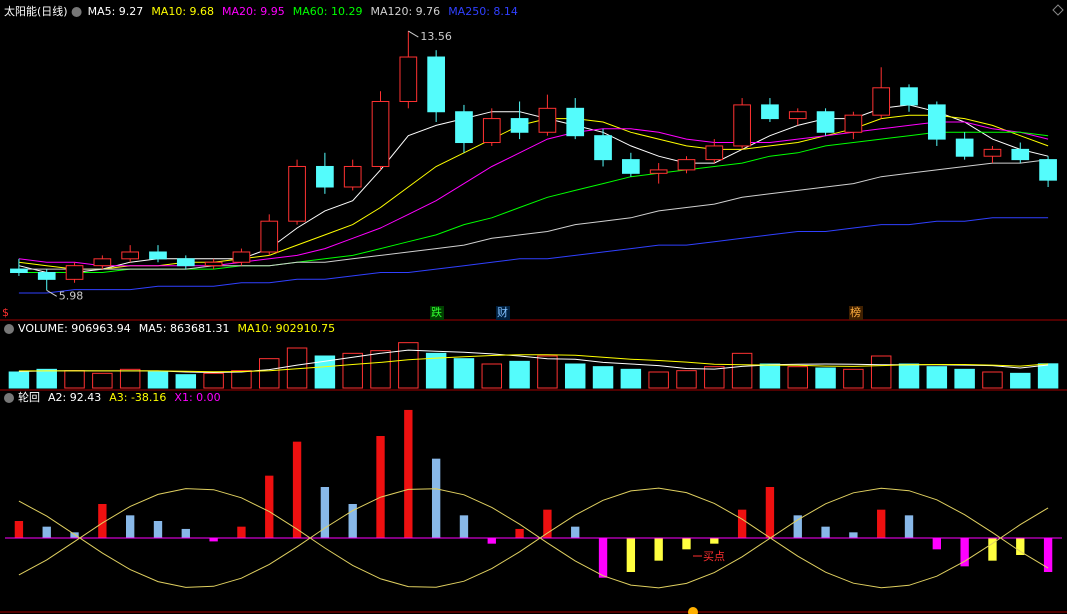  I want to click on low-label: 5.98, so click(71, 295).